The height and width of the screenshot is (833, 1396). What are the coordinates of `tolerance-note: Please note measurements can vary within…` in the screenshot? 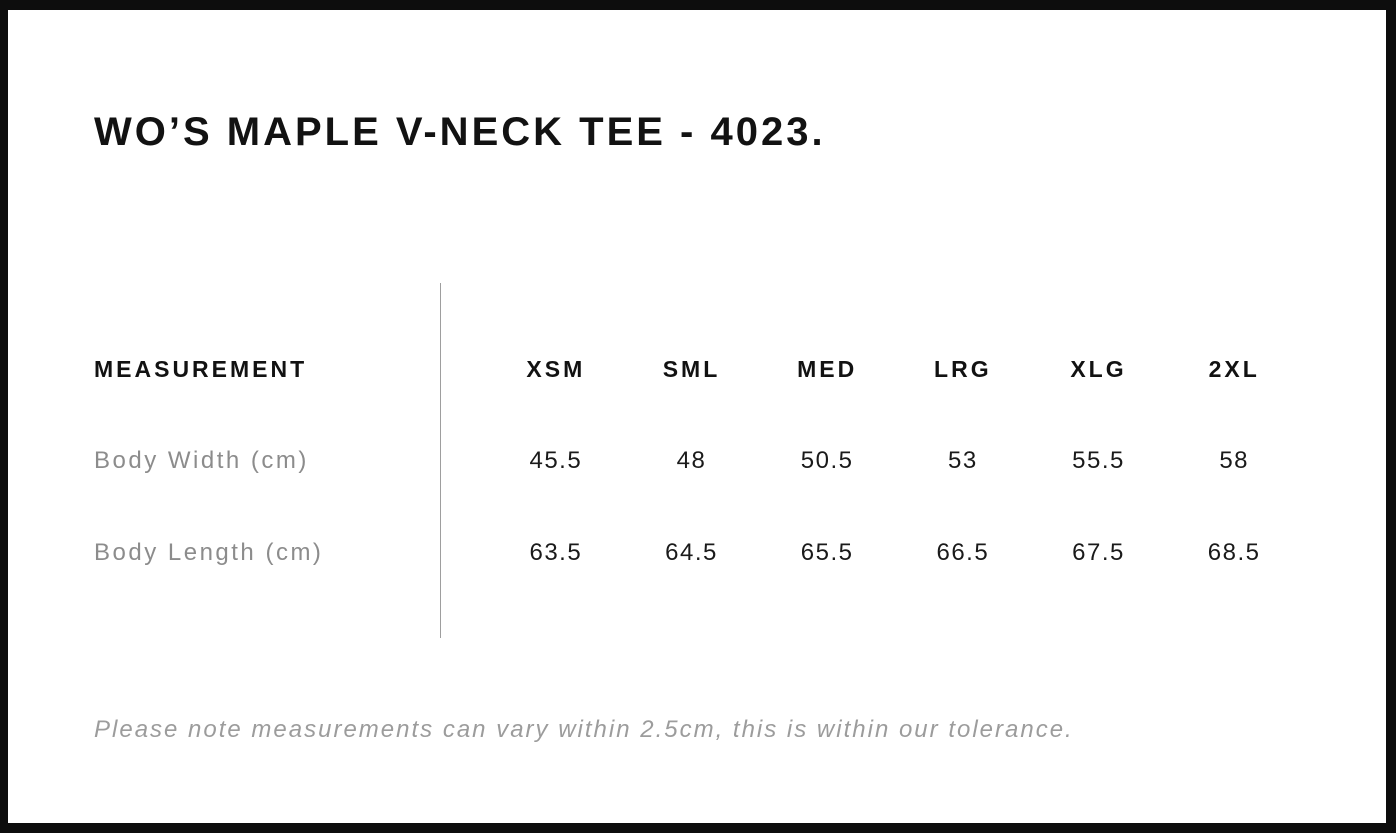 It's located at (584, 729).